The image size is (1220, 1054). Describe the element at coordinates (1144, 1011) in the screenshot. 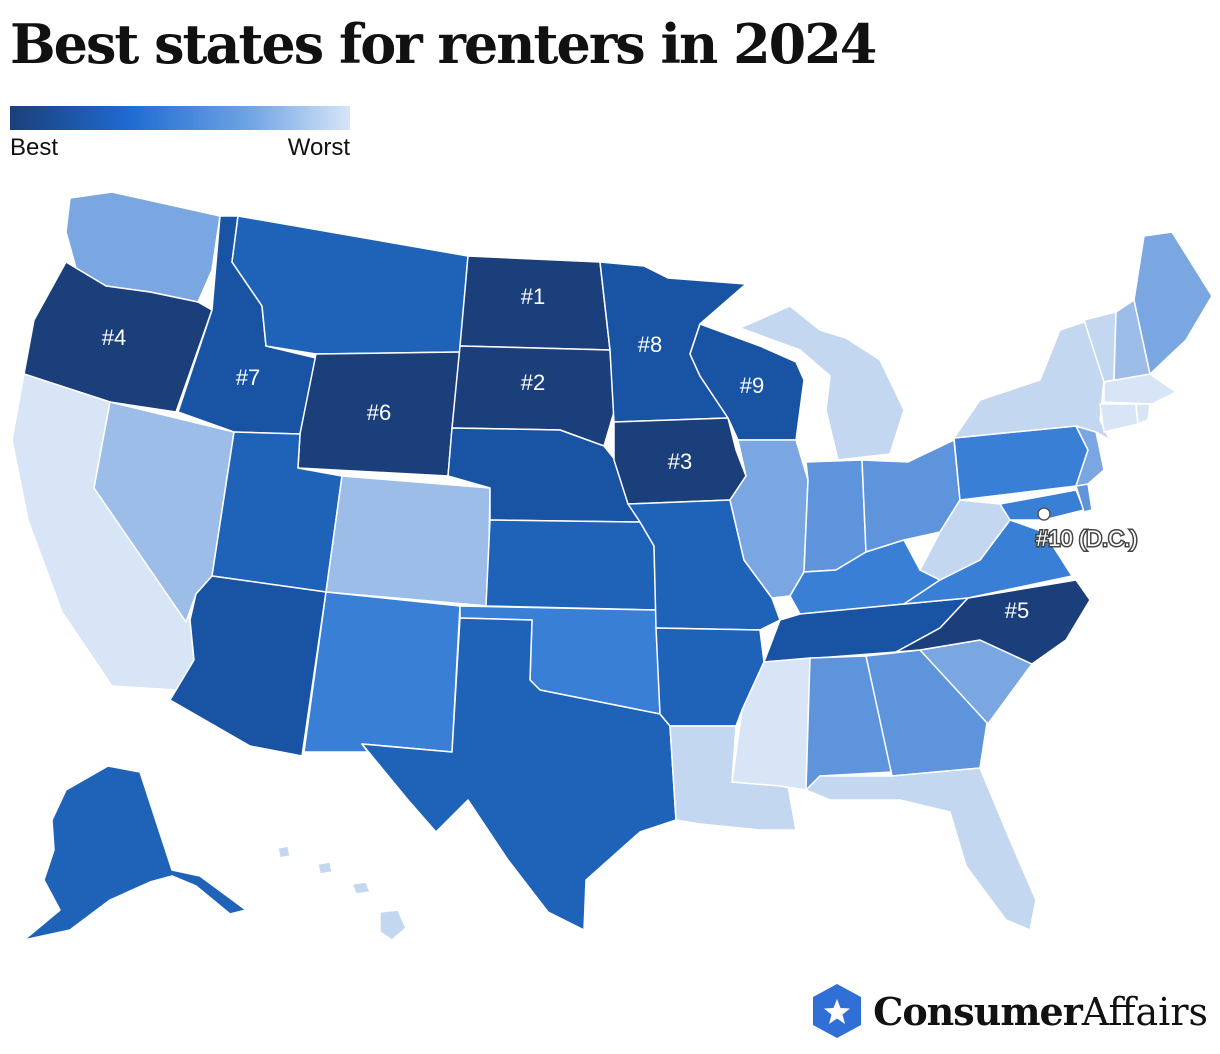

I see `brand-word-light: Affairs` at that location.